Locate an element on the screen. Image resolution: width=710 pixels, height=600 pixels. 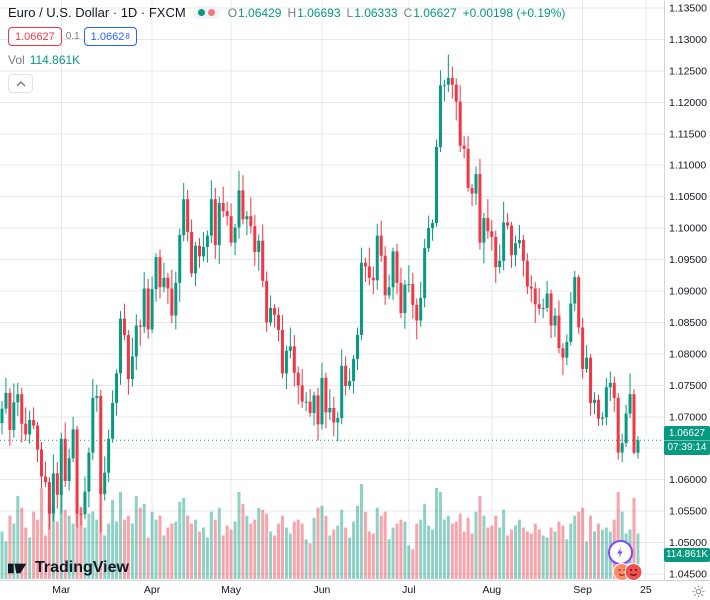
symbol-title: Euro / U.S. Dollar · 1D · FXCM is located at coordinates (97, 12).